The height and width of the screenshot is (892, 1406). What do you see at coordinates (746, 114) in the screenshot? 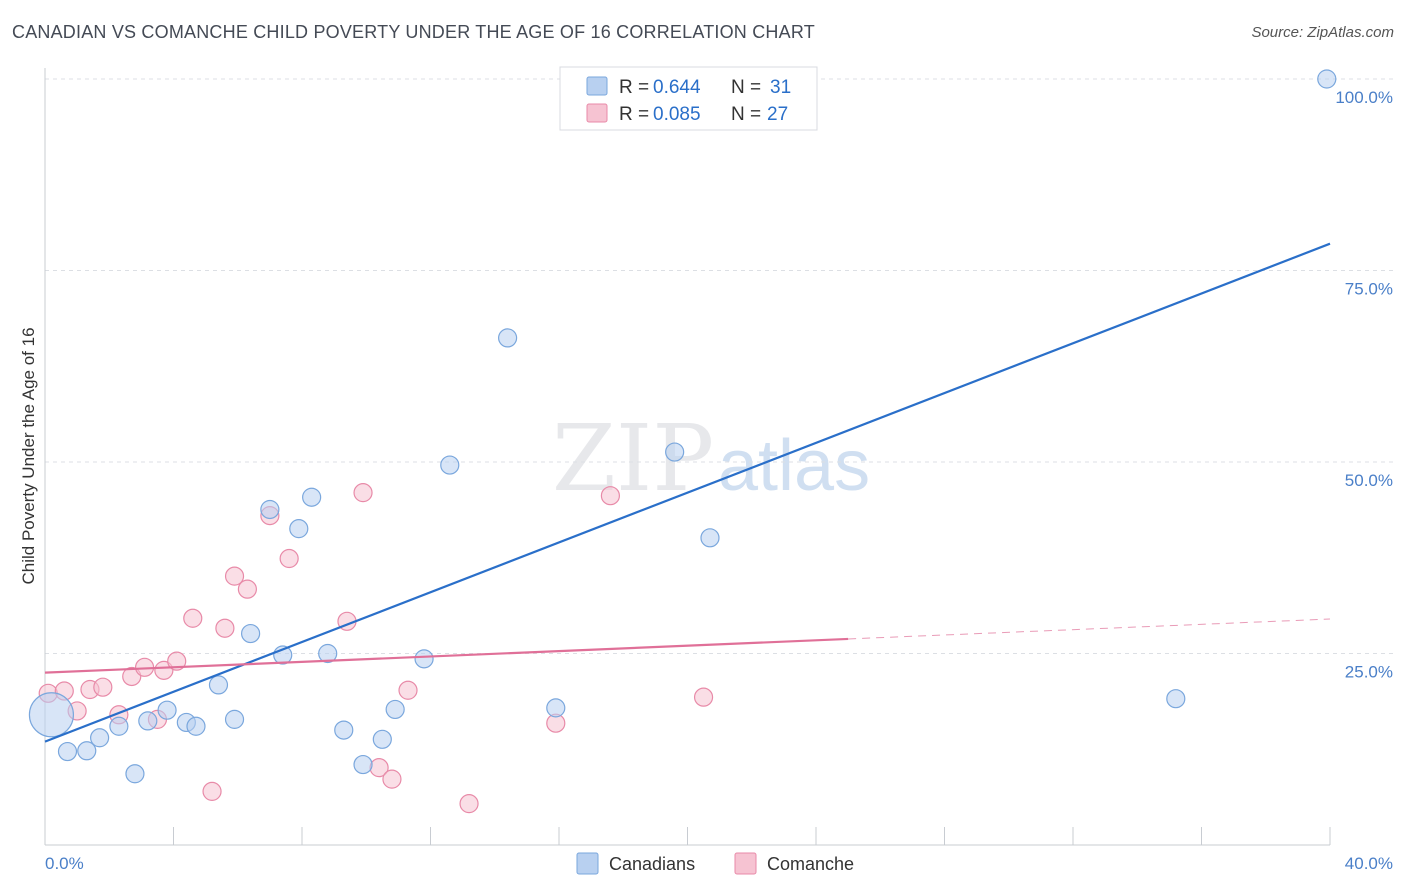
I see `legend-n-label-comanche: N =` at bounding box center [746, 114].